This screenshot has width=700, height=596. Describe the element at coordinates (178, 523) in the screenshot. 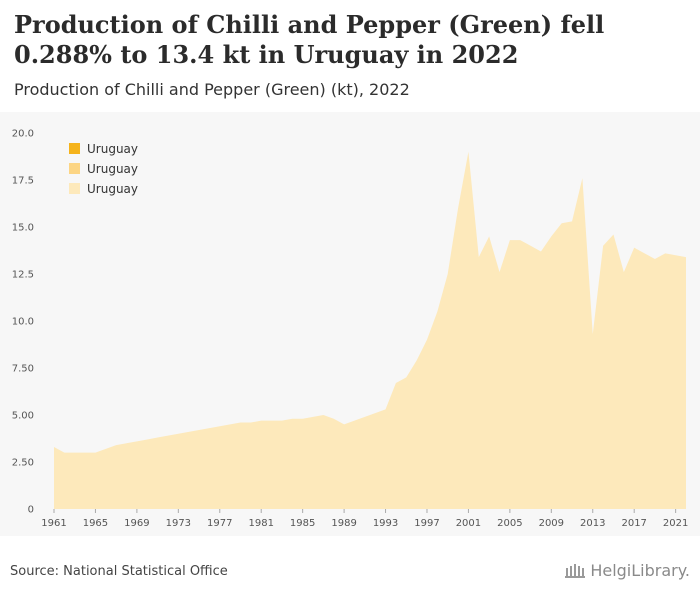

I see `x-tick-label: 1973` at that location.